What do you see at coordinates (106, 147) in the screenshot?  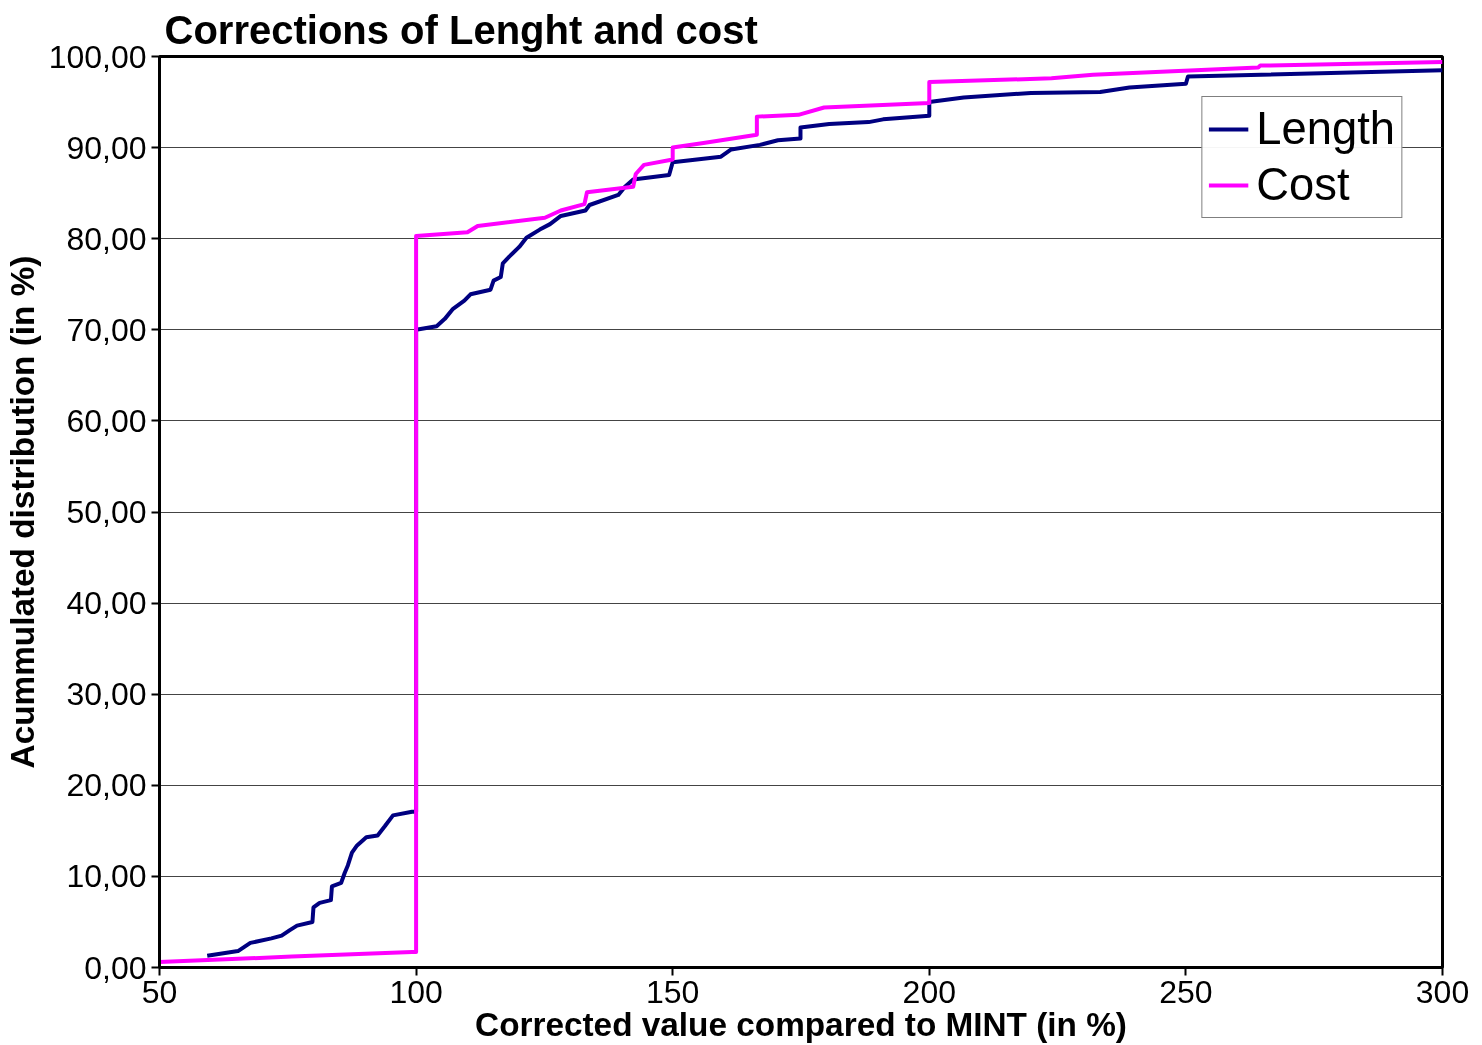 I see `y-tick-label: 90,00` at bounding box center [106, 147].